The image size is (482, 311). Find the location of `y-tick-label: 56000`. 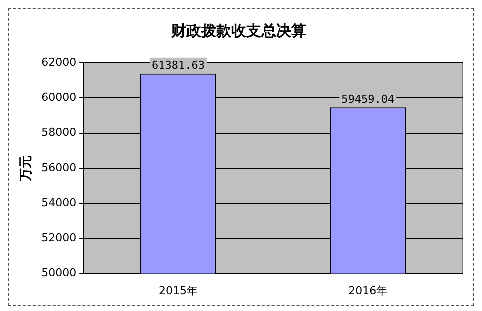

y-tick-label: 56000 is located at coordinates (59, 167).